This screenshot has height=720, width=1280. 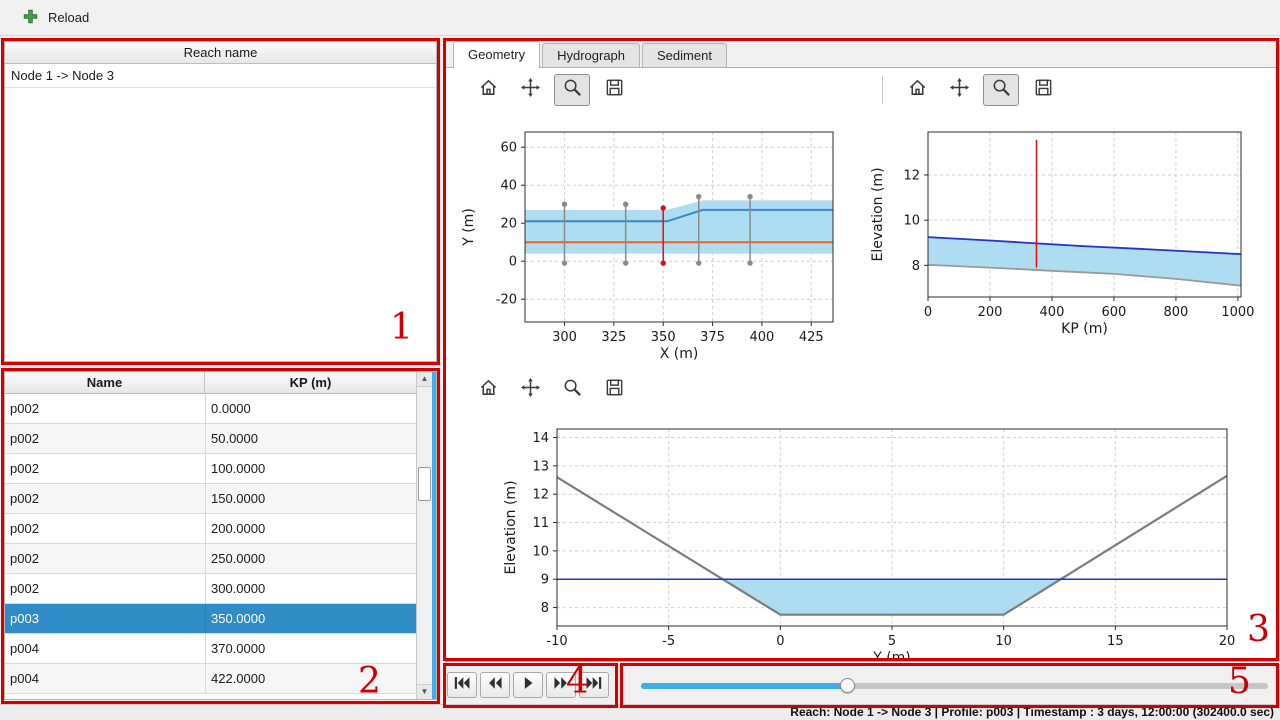 I want to click on svg-text: 325, so click(x=613, y=337).